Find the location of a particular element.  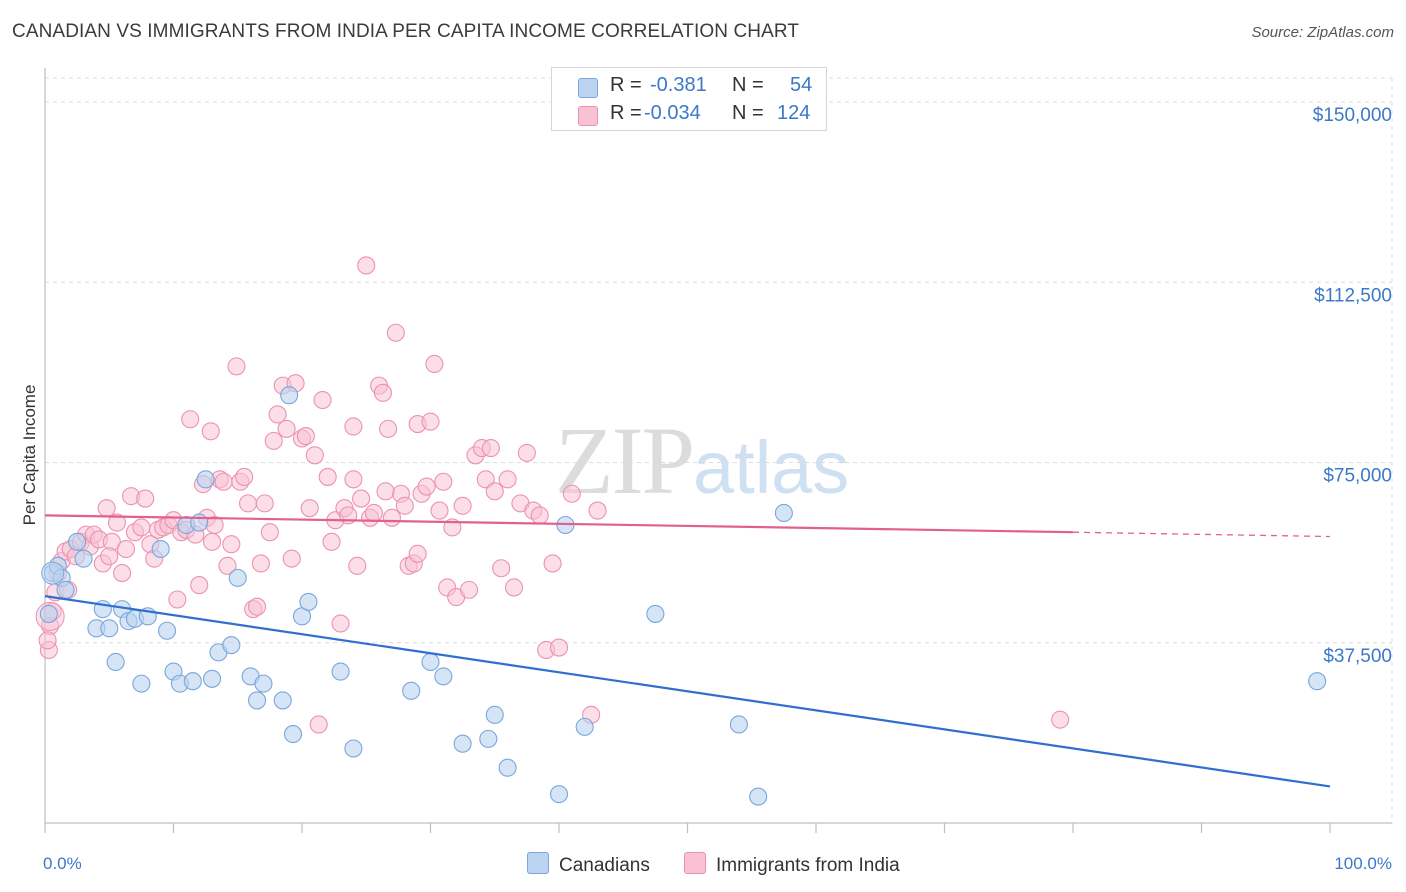

legend-swatch-india is located at coordinates (695, 863).